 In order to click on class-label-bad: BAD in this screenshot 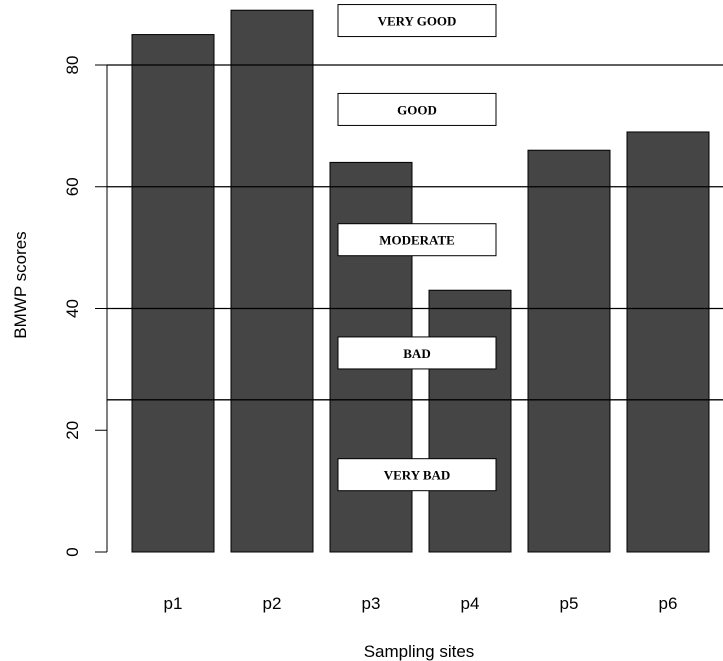, I will do `click(417, 353)`.